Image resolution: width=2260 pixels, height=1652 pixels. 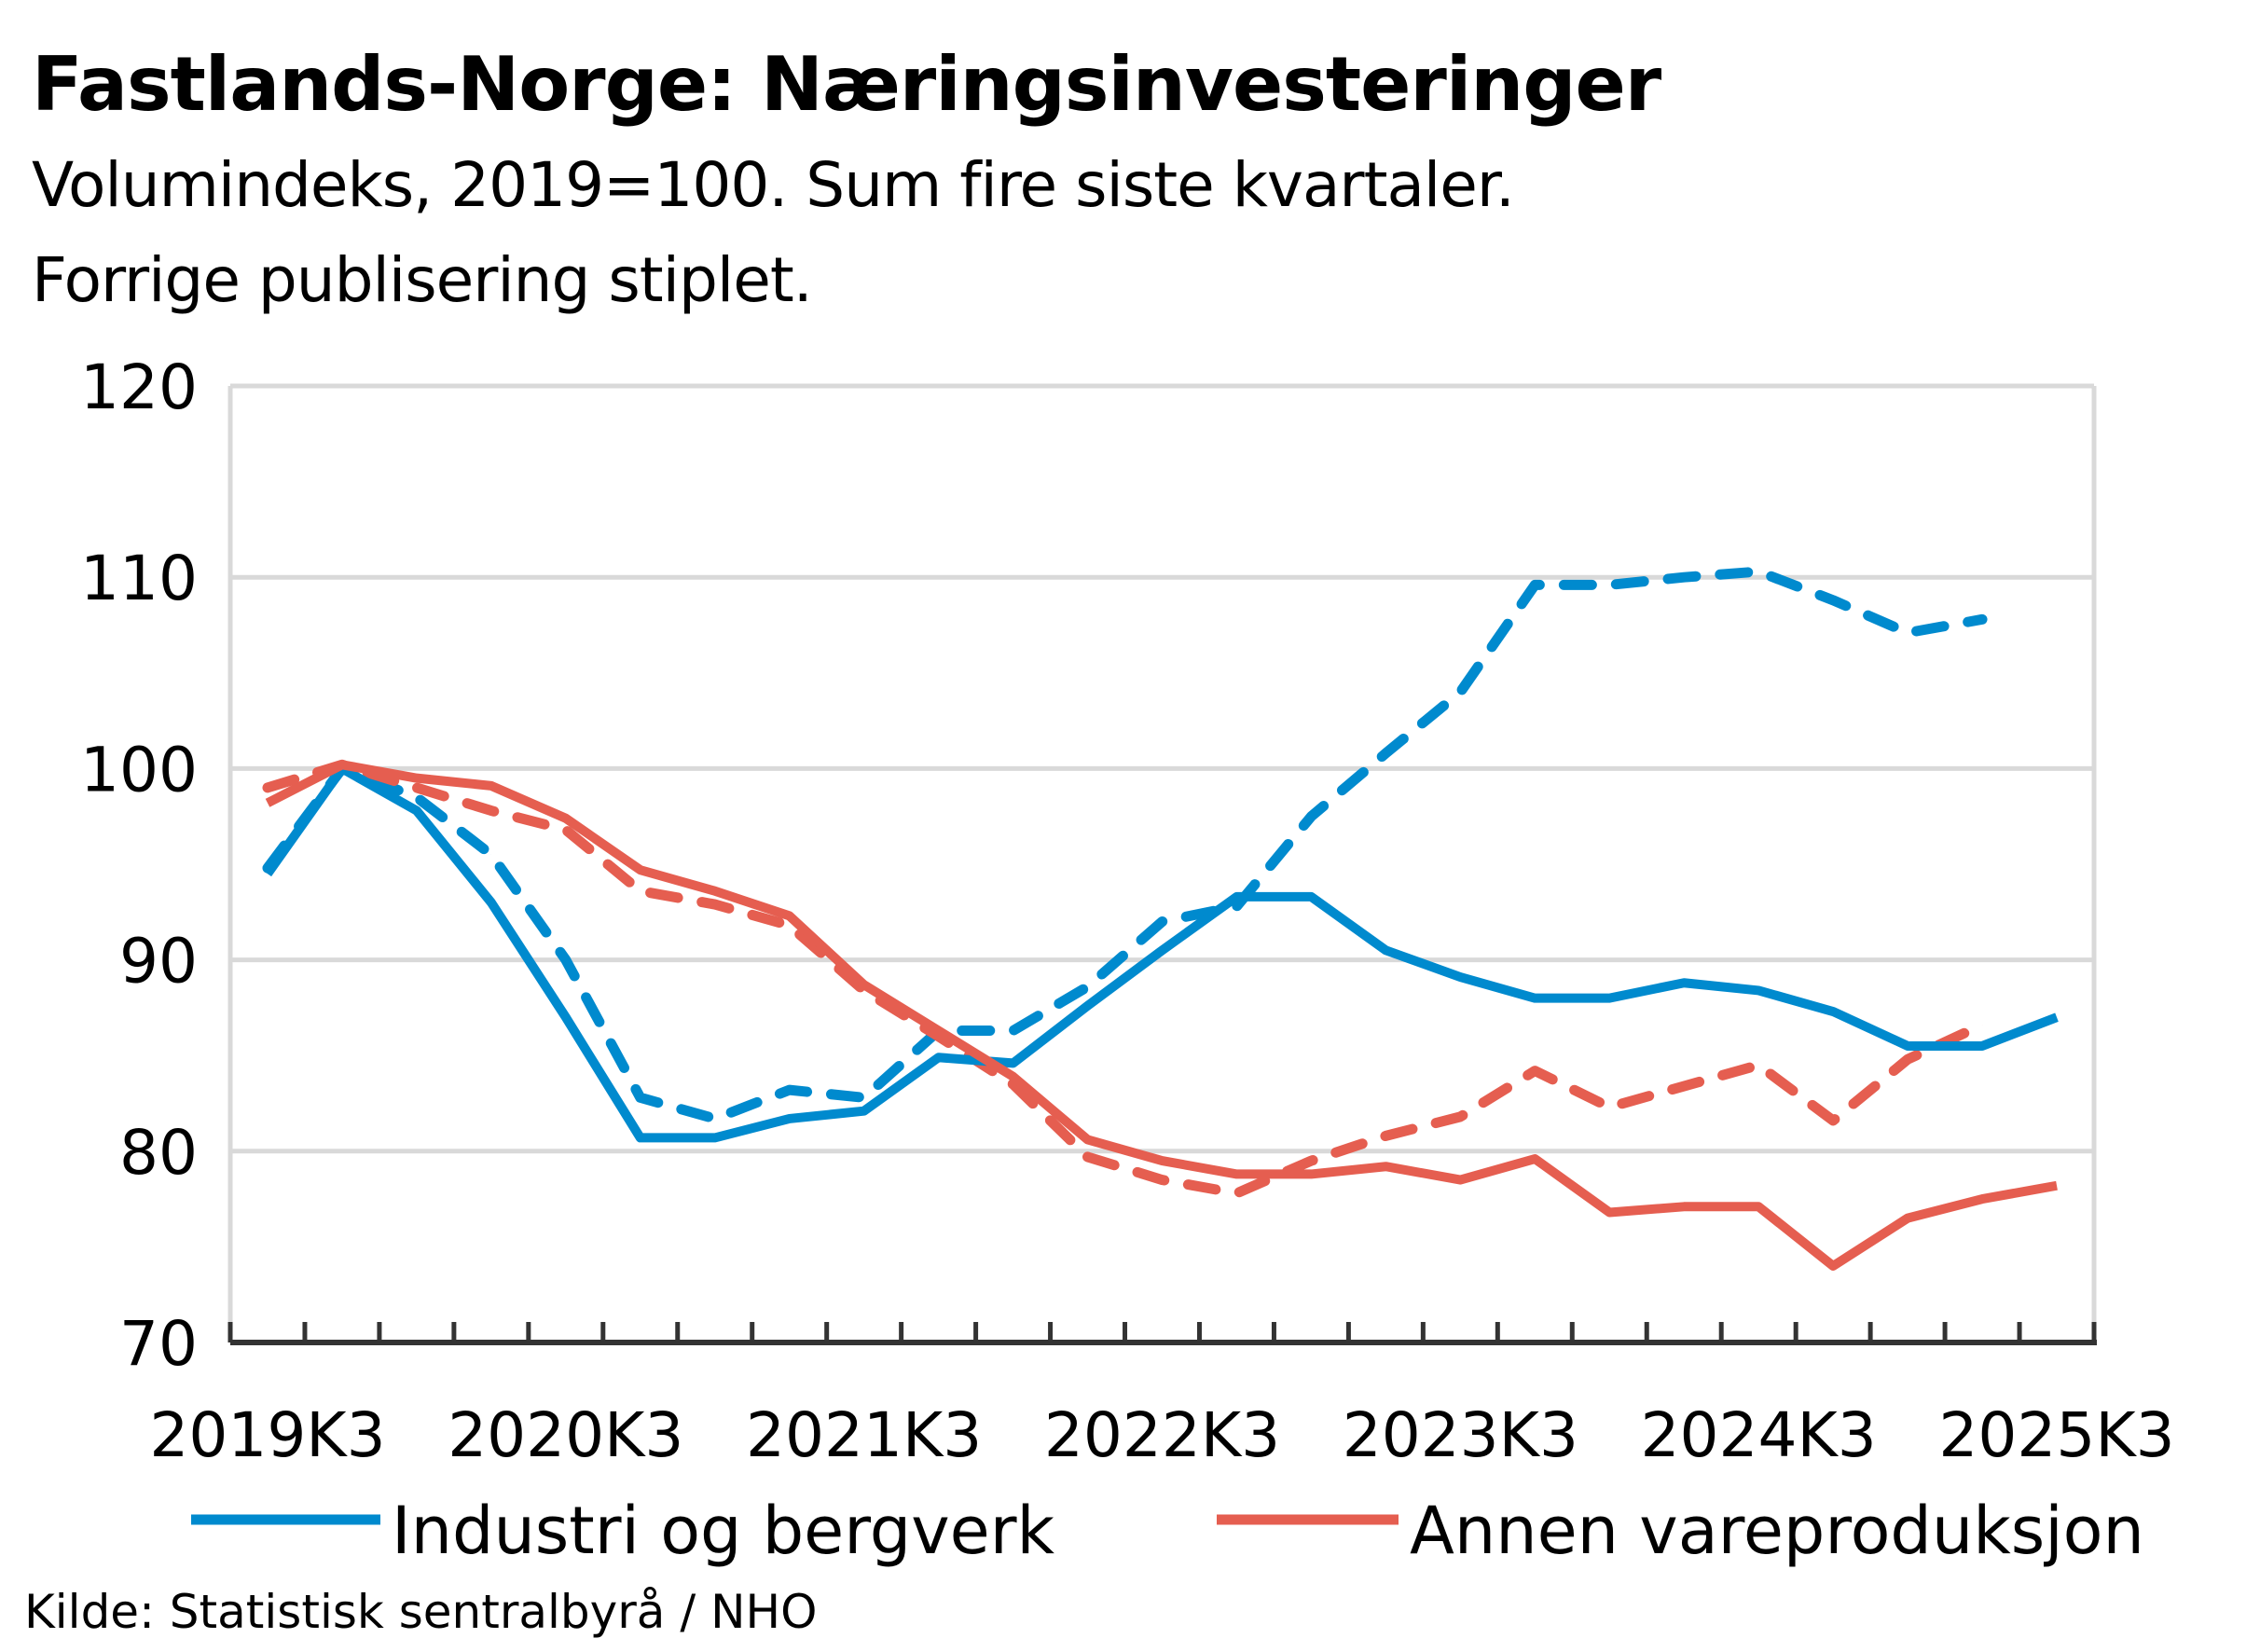 I want to click on y-tick-label: 100, so click(x=139, y=769).